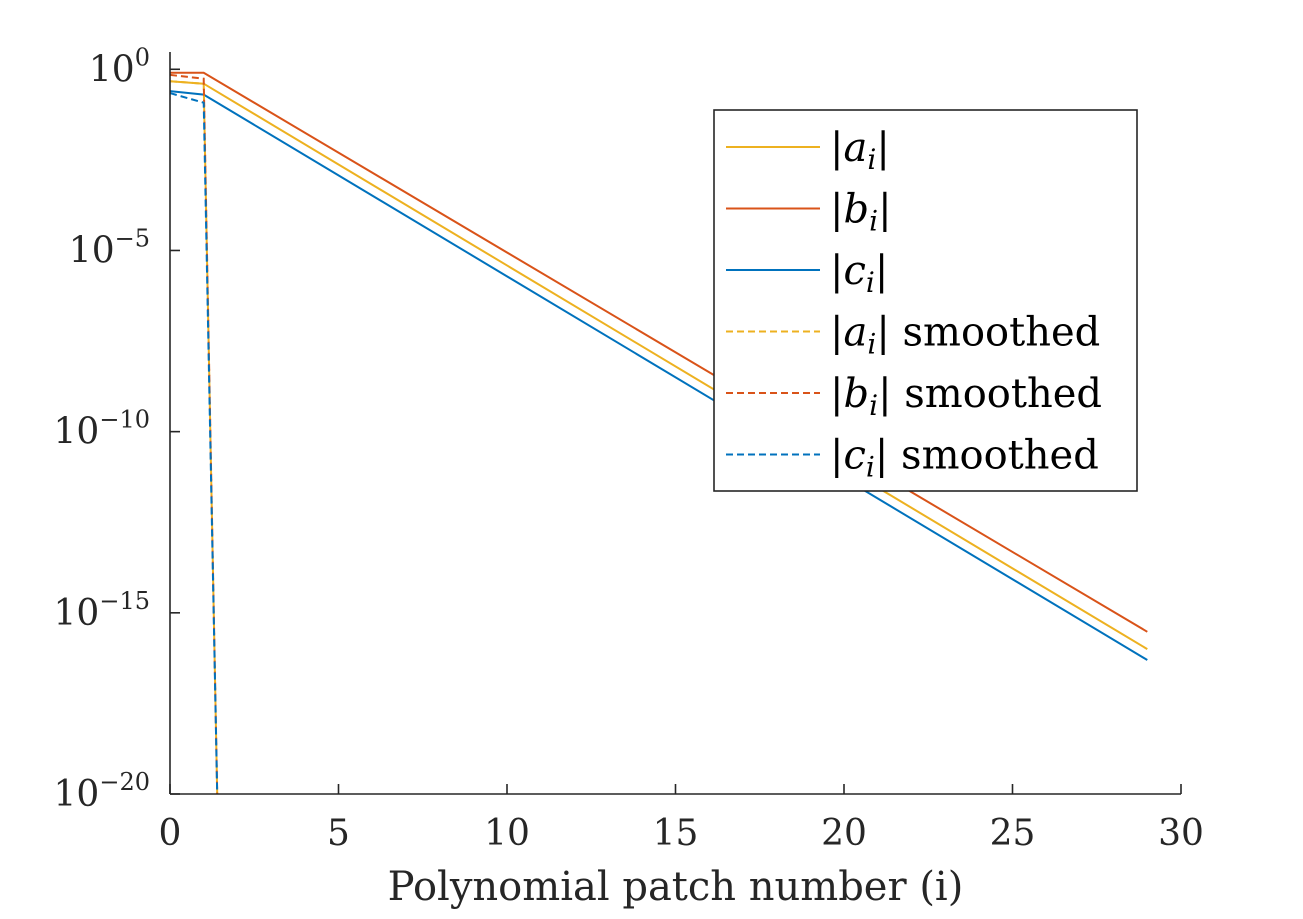 The image size is (1303, 919). I want to click on legend-entry-1: |ai|, so click(860, 150).